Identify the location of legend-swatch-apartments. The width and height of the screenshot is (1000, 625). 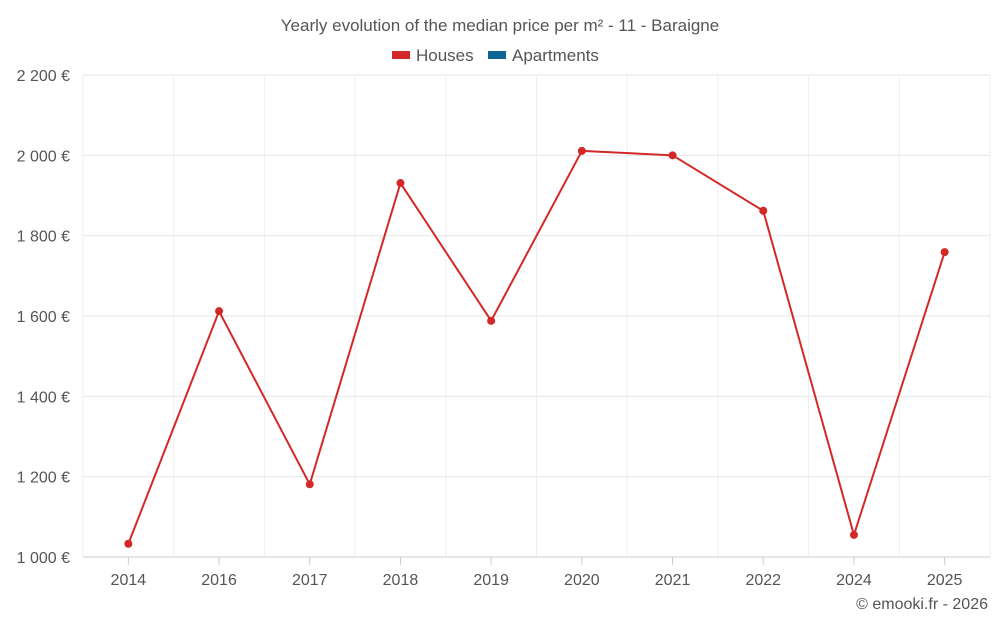
(497, 55).